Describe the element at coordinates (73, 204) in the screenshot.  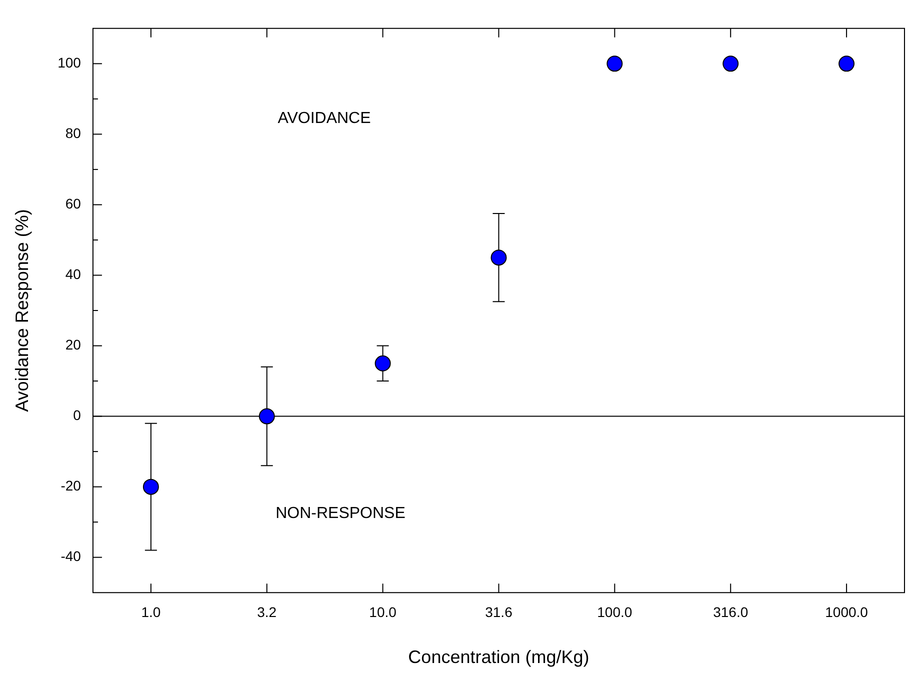
I see `y-tick-label: 60` at that location.